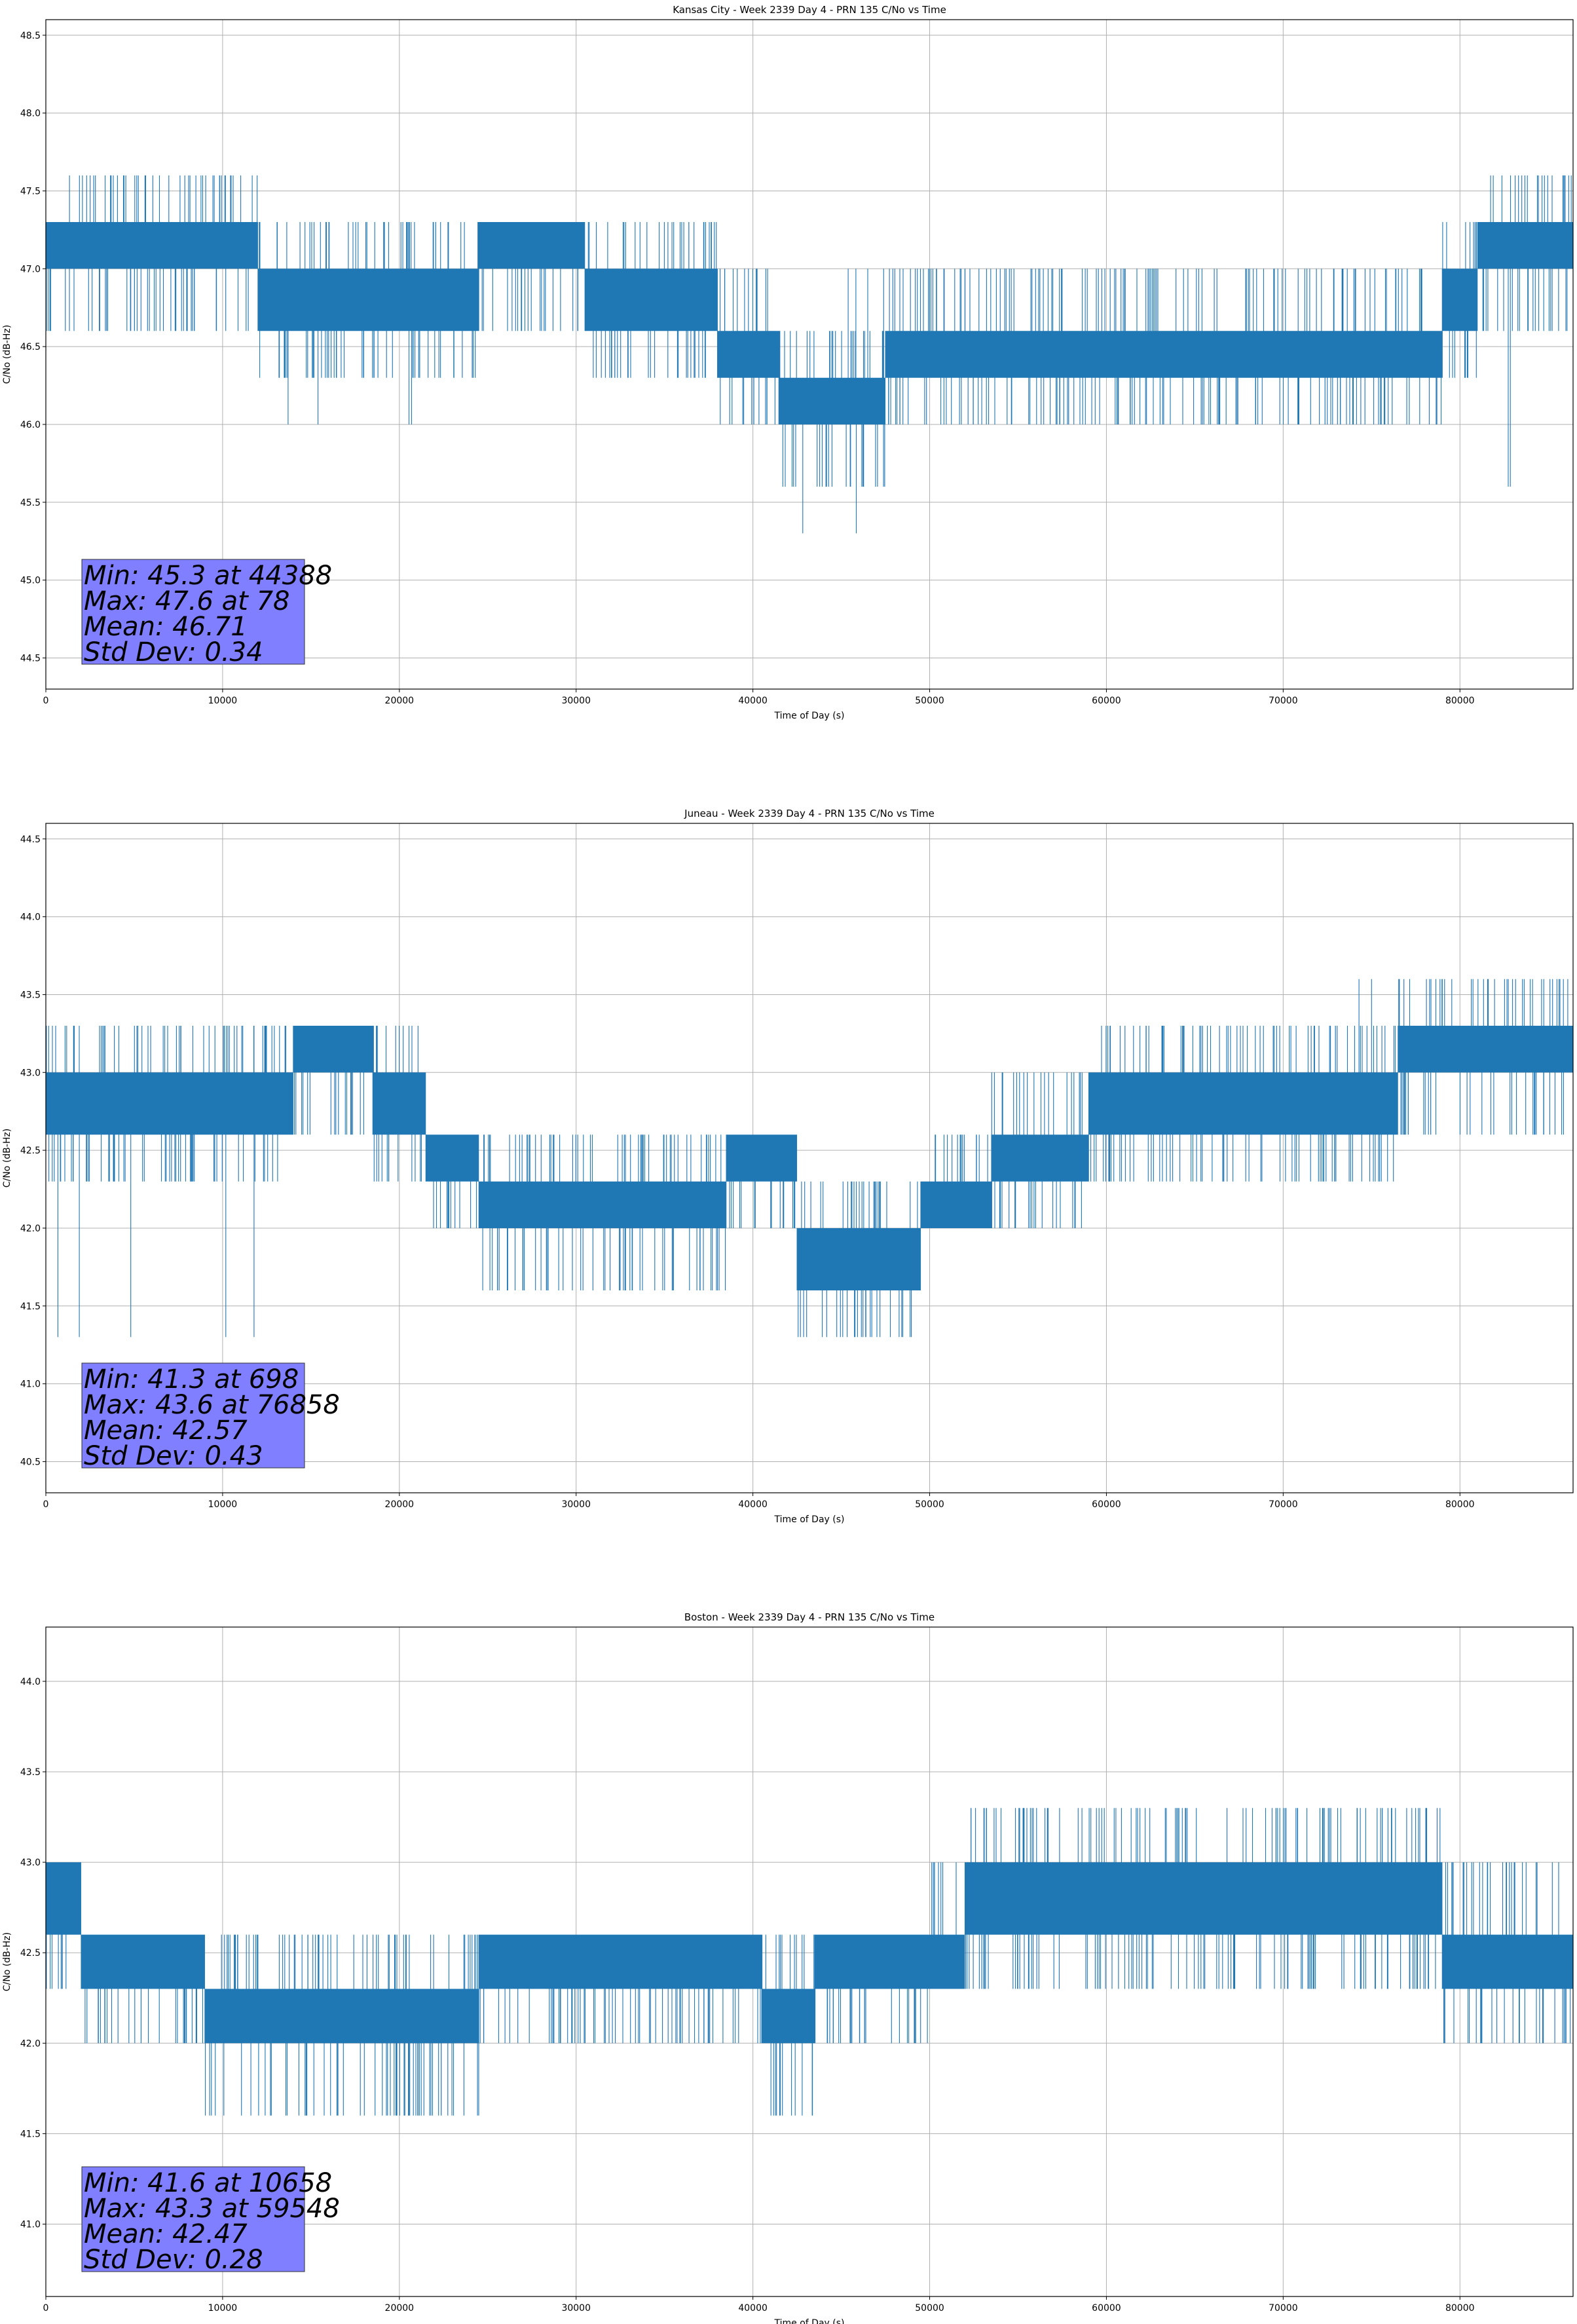  Describe the element at coordinates (166, 2234) in the screenshot. I see `stats-text: Mean: 42.47` at that location.